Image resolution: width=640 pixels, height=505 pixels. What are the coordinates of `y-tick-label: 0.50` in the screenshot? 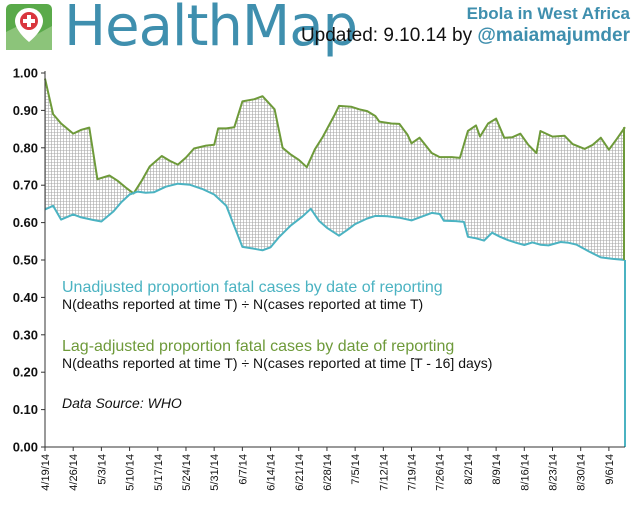 It's located at (25, 260).